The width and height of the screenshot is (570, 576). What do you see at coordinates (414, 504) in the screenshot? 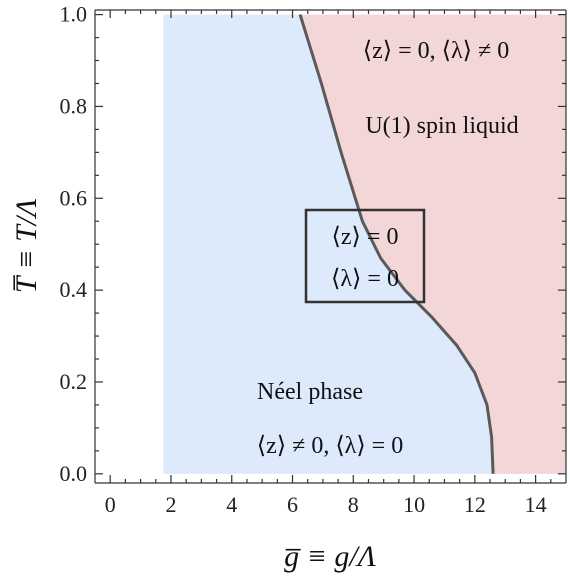
I see `x-tick-label: 10` at bounding box center [414, 504].